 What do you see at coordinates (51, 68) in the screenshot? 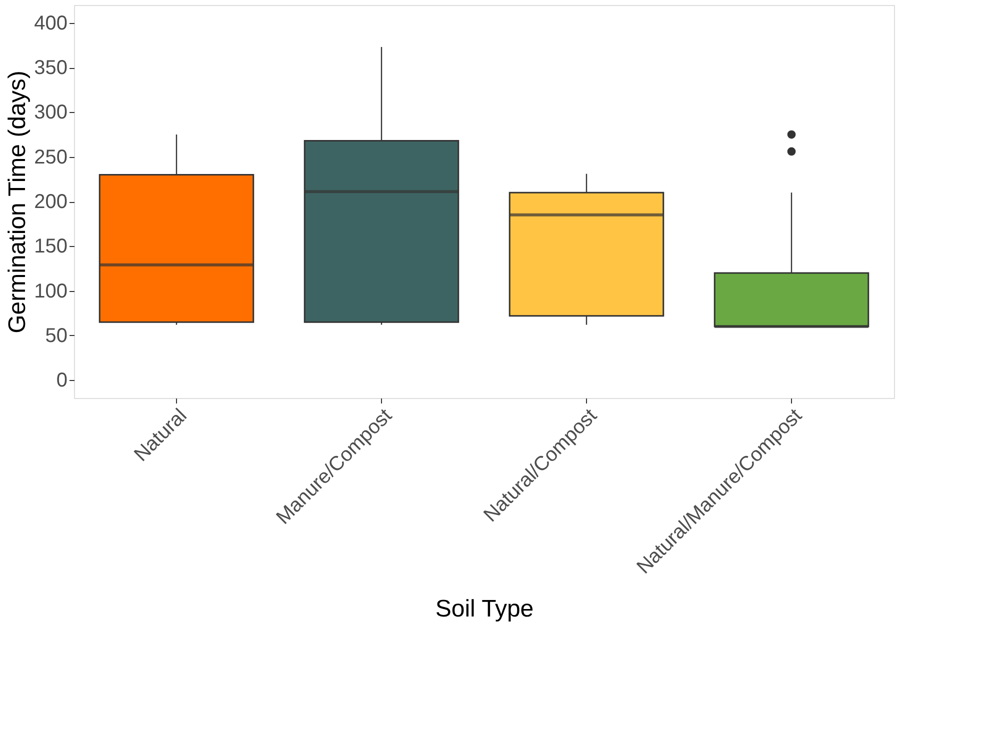
I see `y-tick-label: 350` at bounding box center [51, 68].